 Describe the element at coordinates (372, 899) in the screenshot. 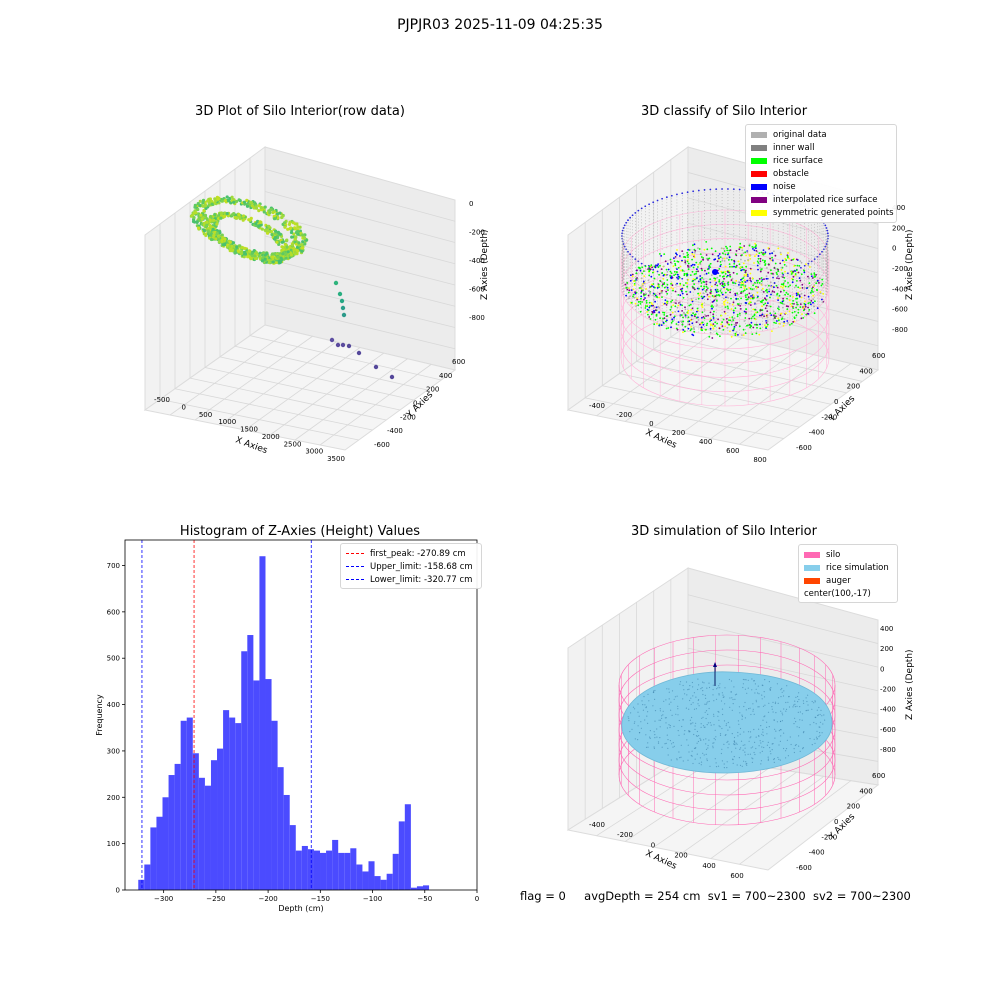

I see `x-tick-label: −100` at that location.